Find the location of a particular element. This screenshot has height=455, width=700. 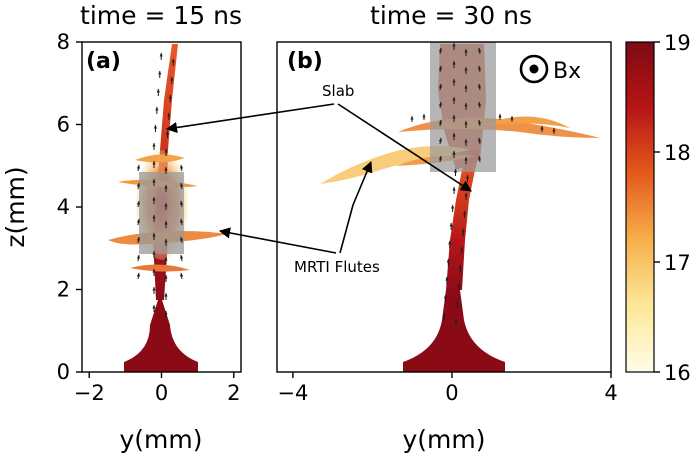

colorbar-tick-label: 16 is located at coordinates (677, 373).